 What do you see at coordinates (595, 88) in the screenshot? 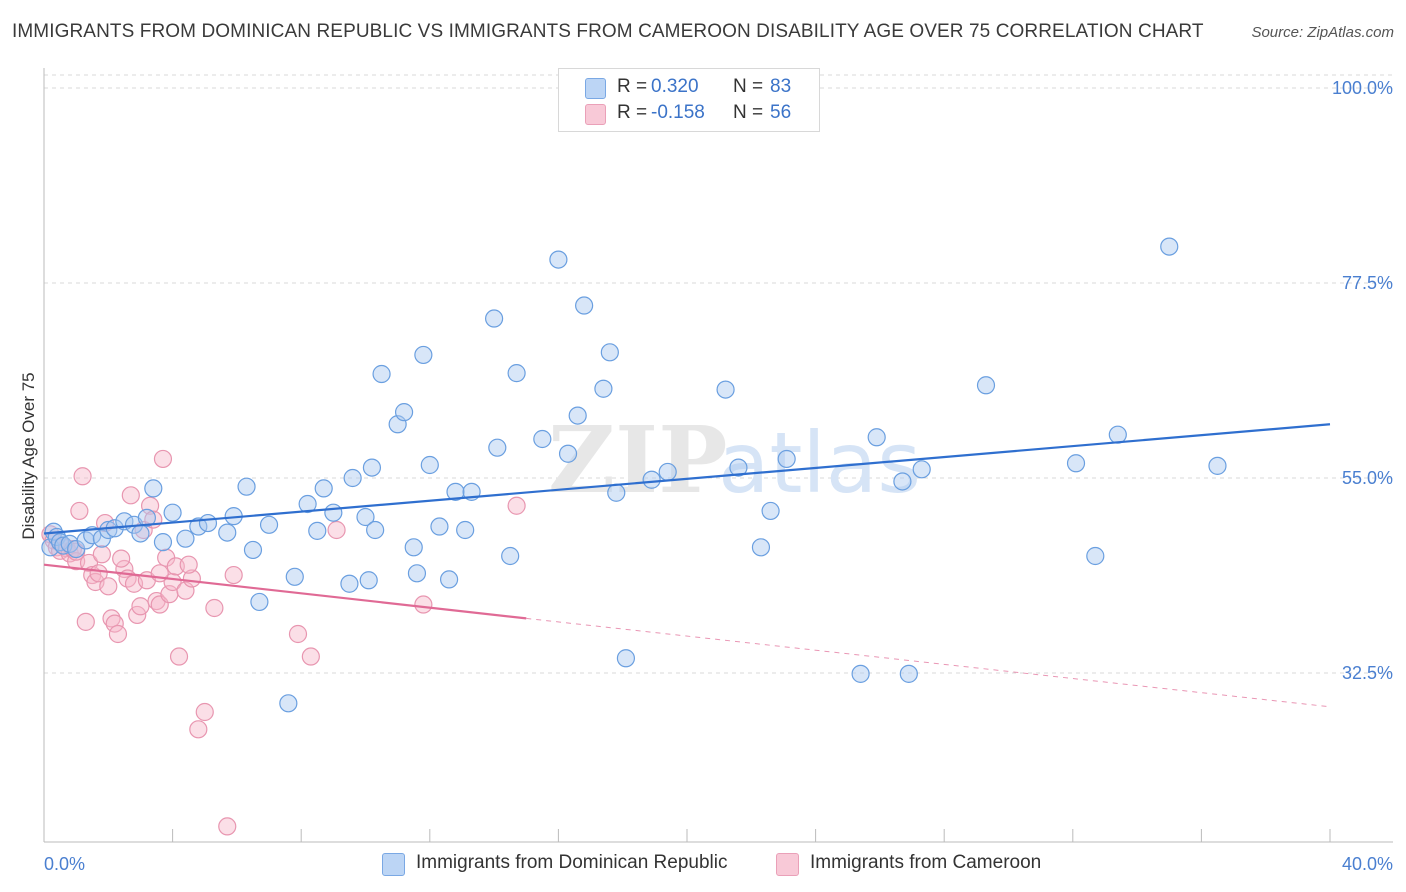
I see `legend-swatch-blue` at bounding box center [595, 88].